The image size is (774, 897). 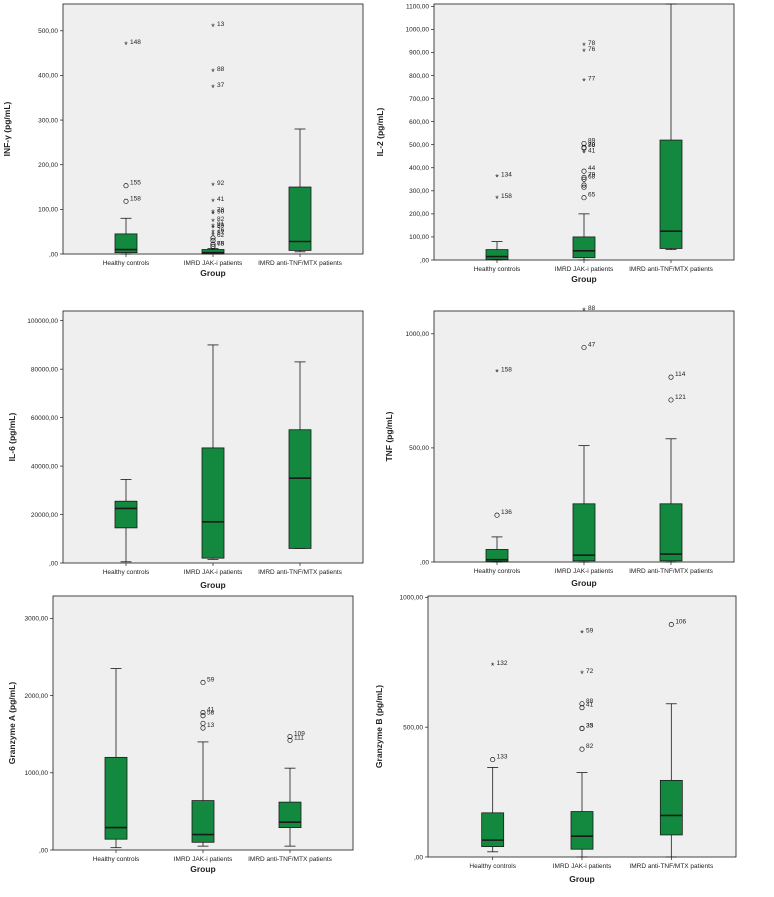 What do you see at coordinates (419, 122) in the screenshot?
I see `y-tick-label: 600,00` at bounding box center [419, 122].